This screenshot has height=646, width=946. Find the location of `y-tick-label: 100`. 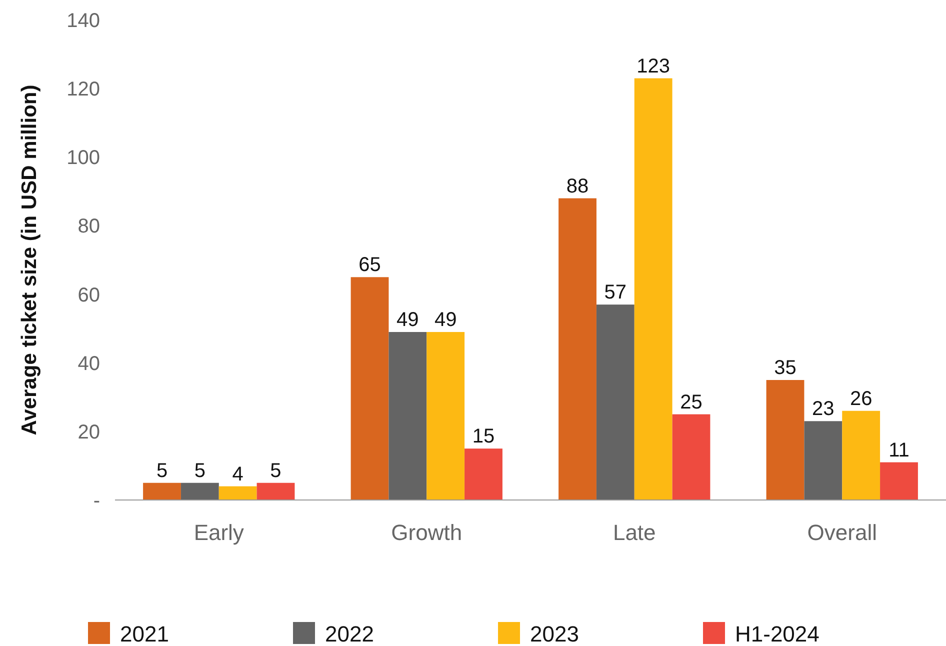

y-tick-label: 100 is located at coordinates (83, 158).